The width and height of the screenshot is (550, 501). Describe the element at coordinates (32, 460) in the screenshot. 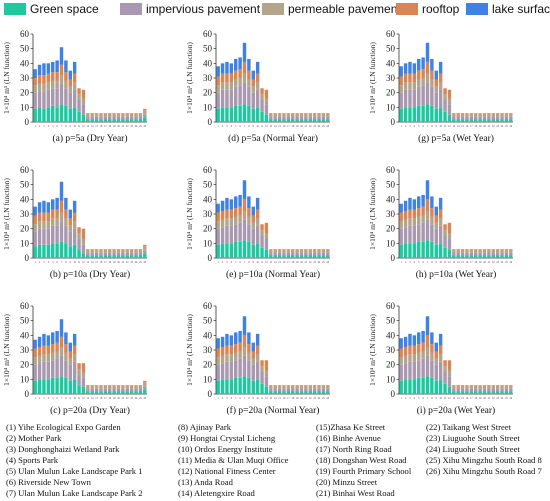

I see `site-name: (4) Sports Park` at that location.